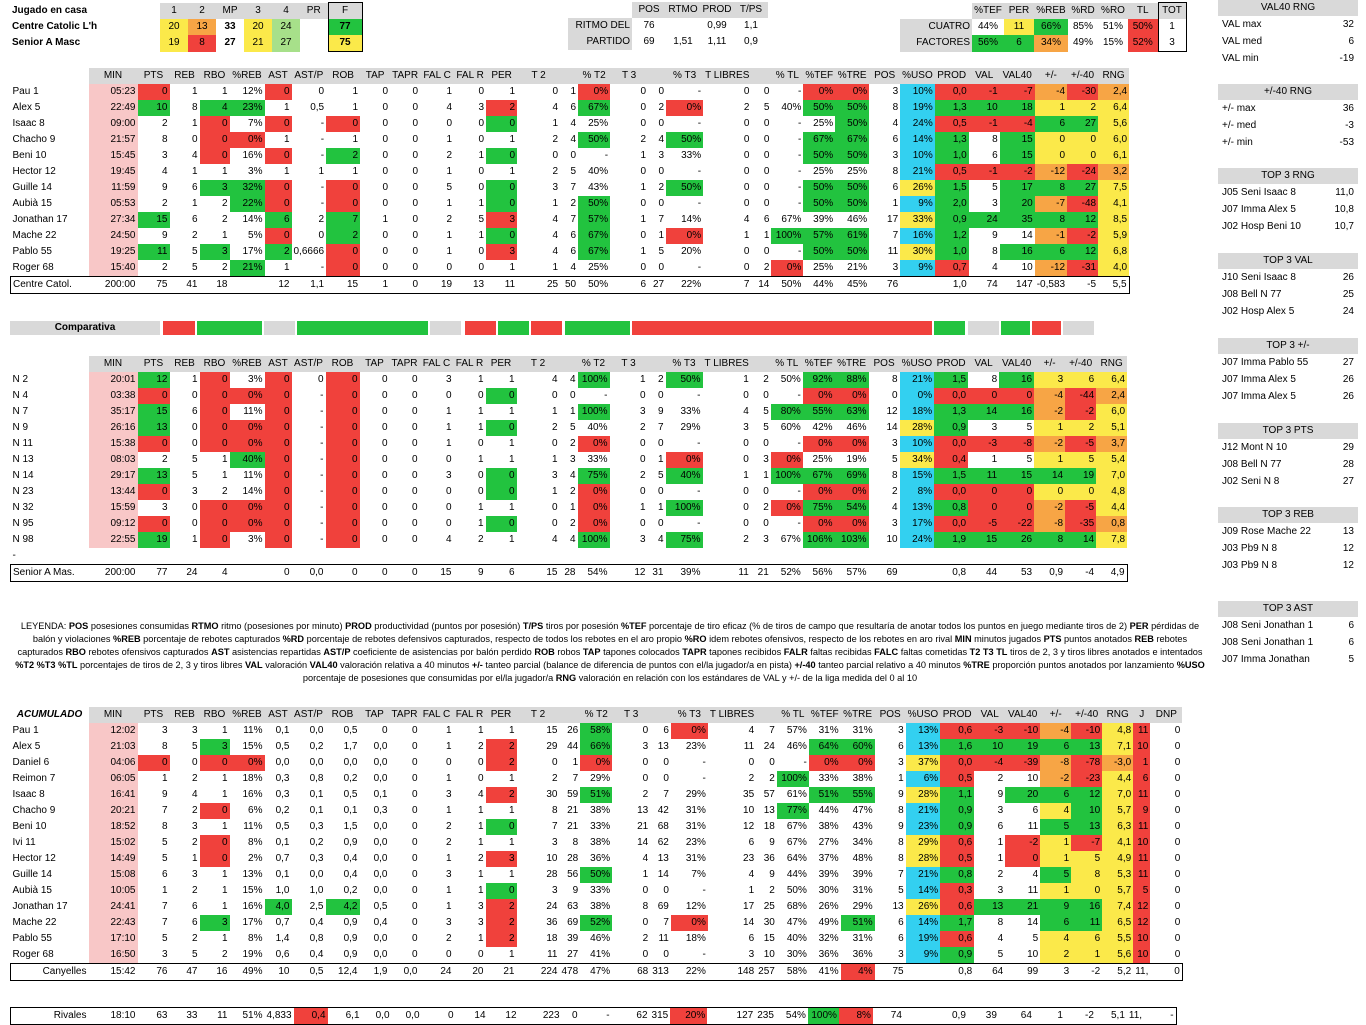  I want to click on stat-cell: 0%, so click(685, 236).